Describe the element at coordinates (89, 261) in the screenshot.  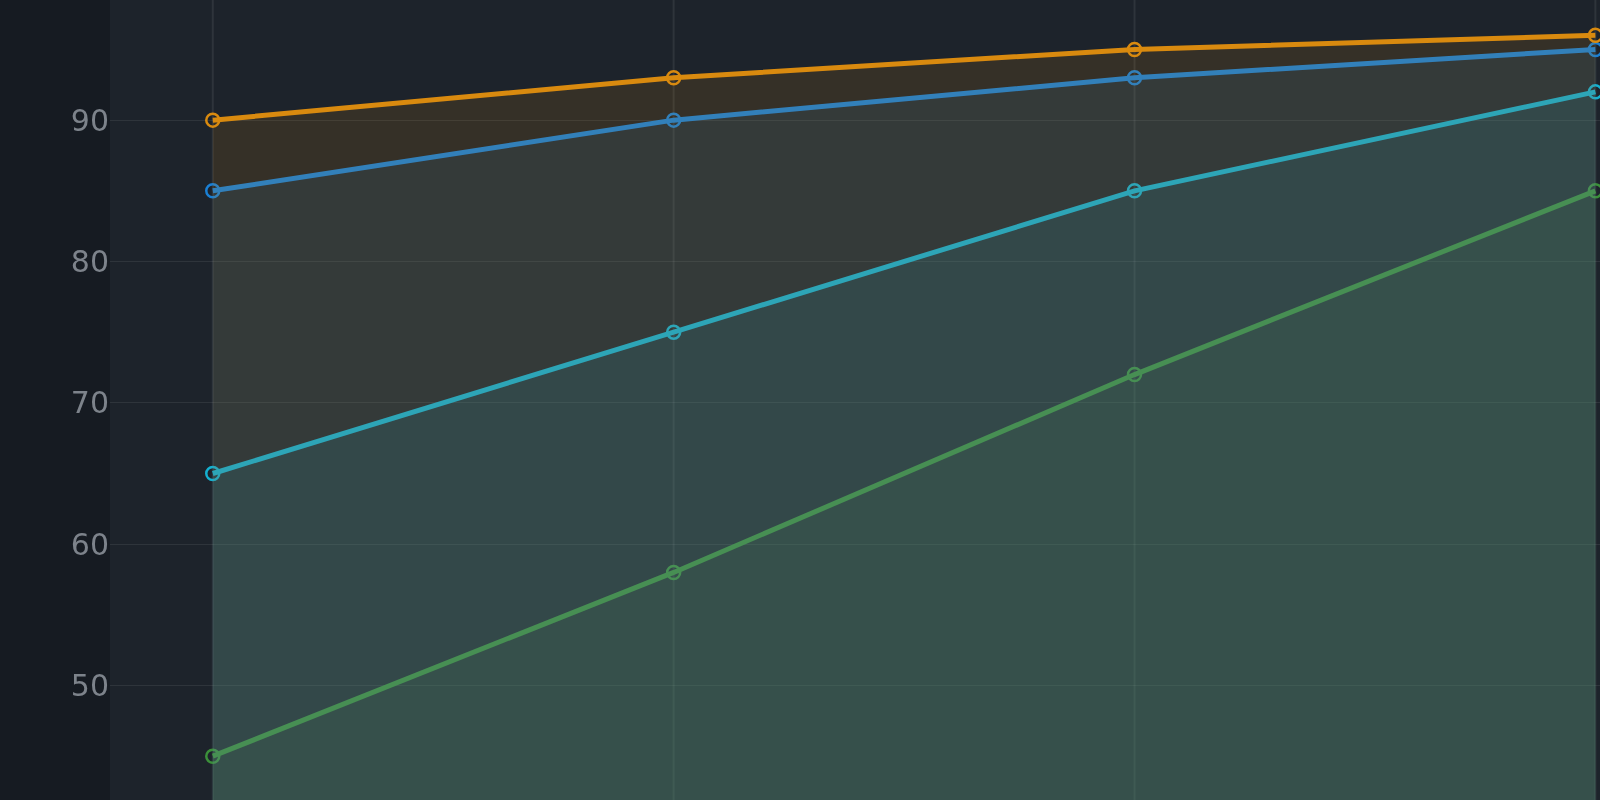
I see `y-tick-label: 80` at that location.